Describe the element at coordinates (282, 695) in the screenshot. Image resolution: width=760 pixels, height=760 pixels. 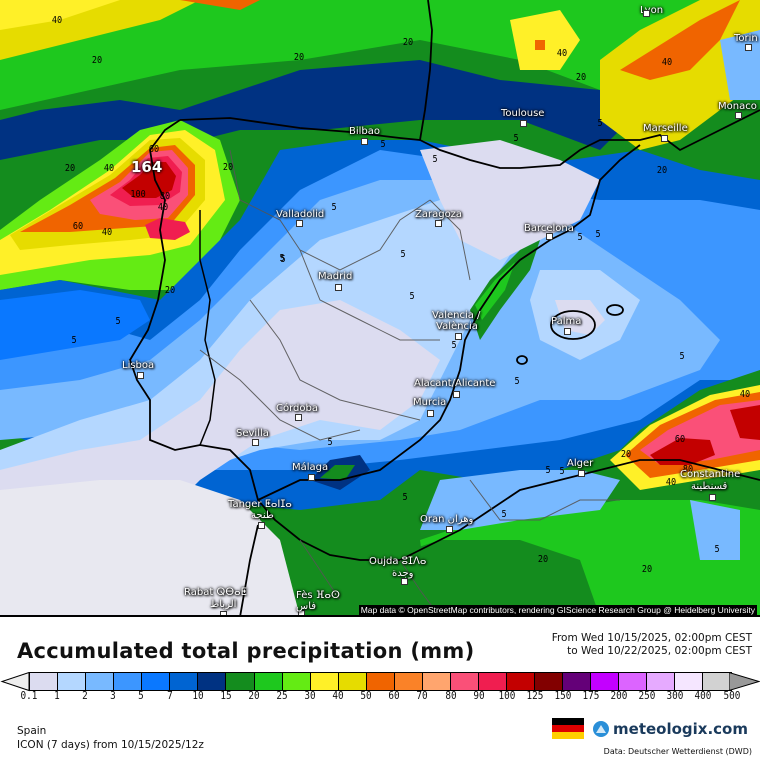
I see `scale-tick: 25` at that location.